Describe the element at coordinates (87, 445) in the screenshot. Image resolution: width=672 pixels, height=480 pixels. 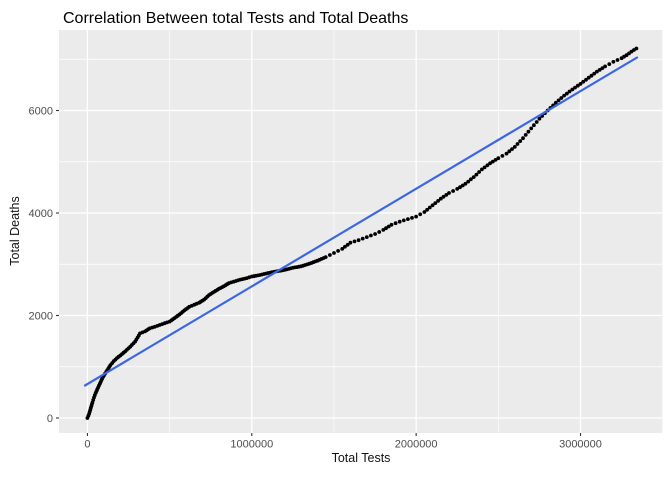
I see `x-tick-label: 0` at that location.